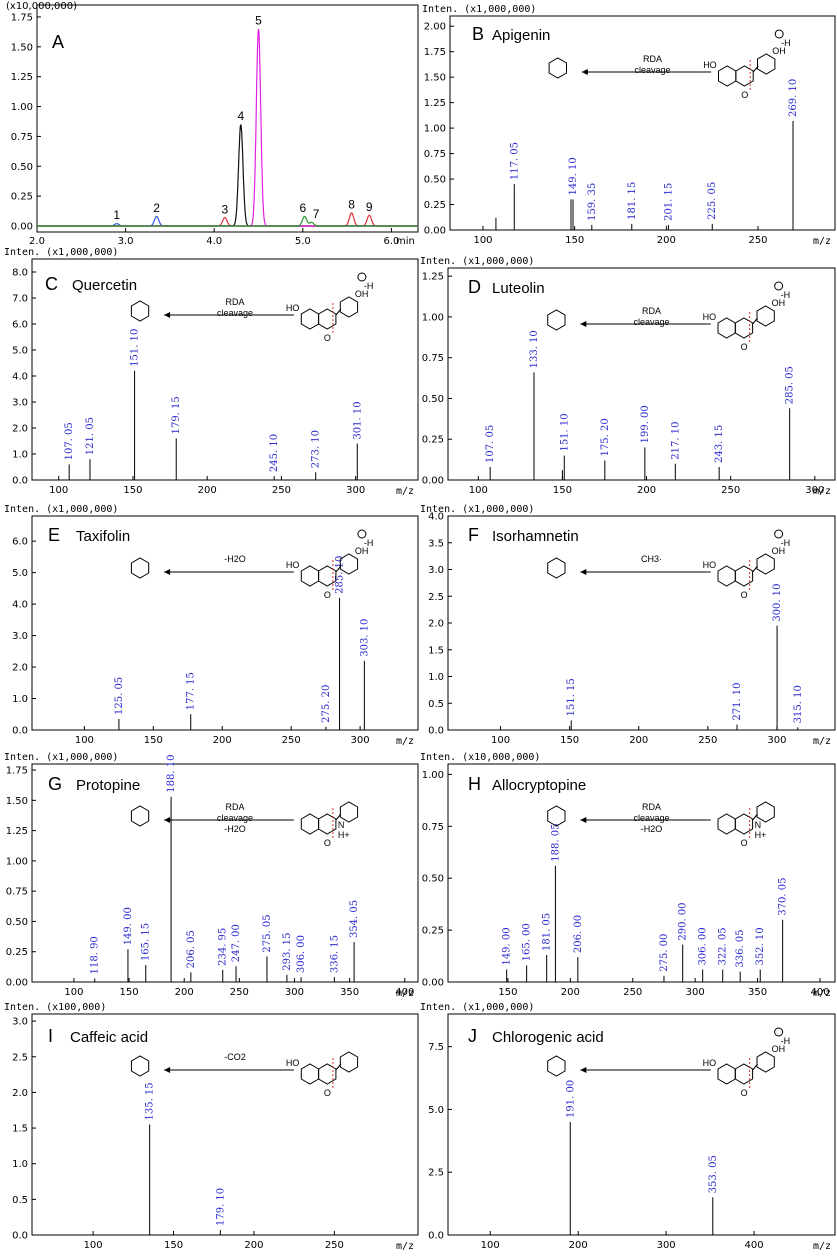 The image size is (837, 1256). I want to click on compound-name: Luteolin, so click(518, 288).